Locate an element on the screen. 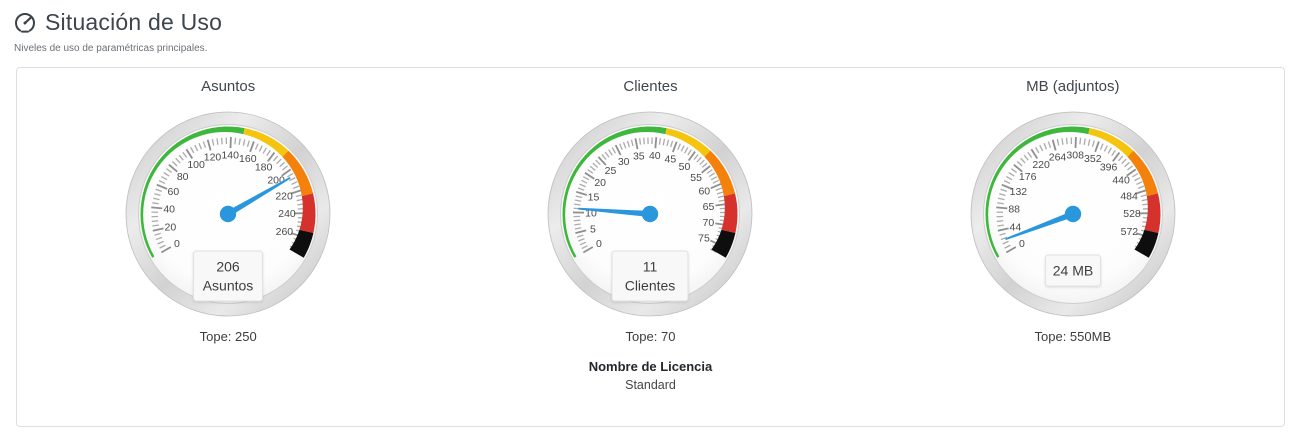  gauge-value-text: Clientes is located at coordinates (650, 286).